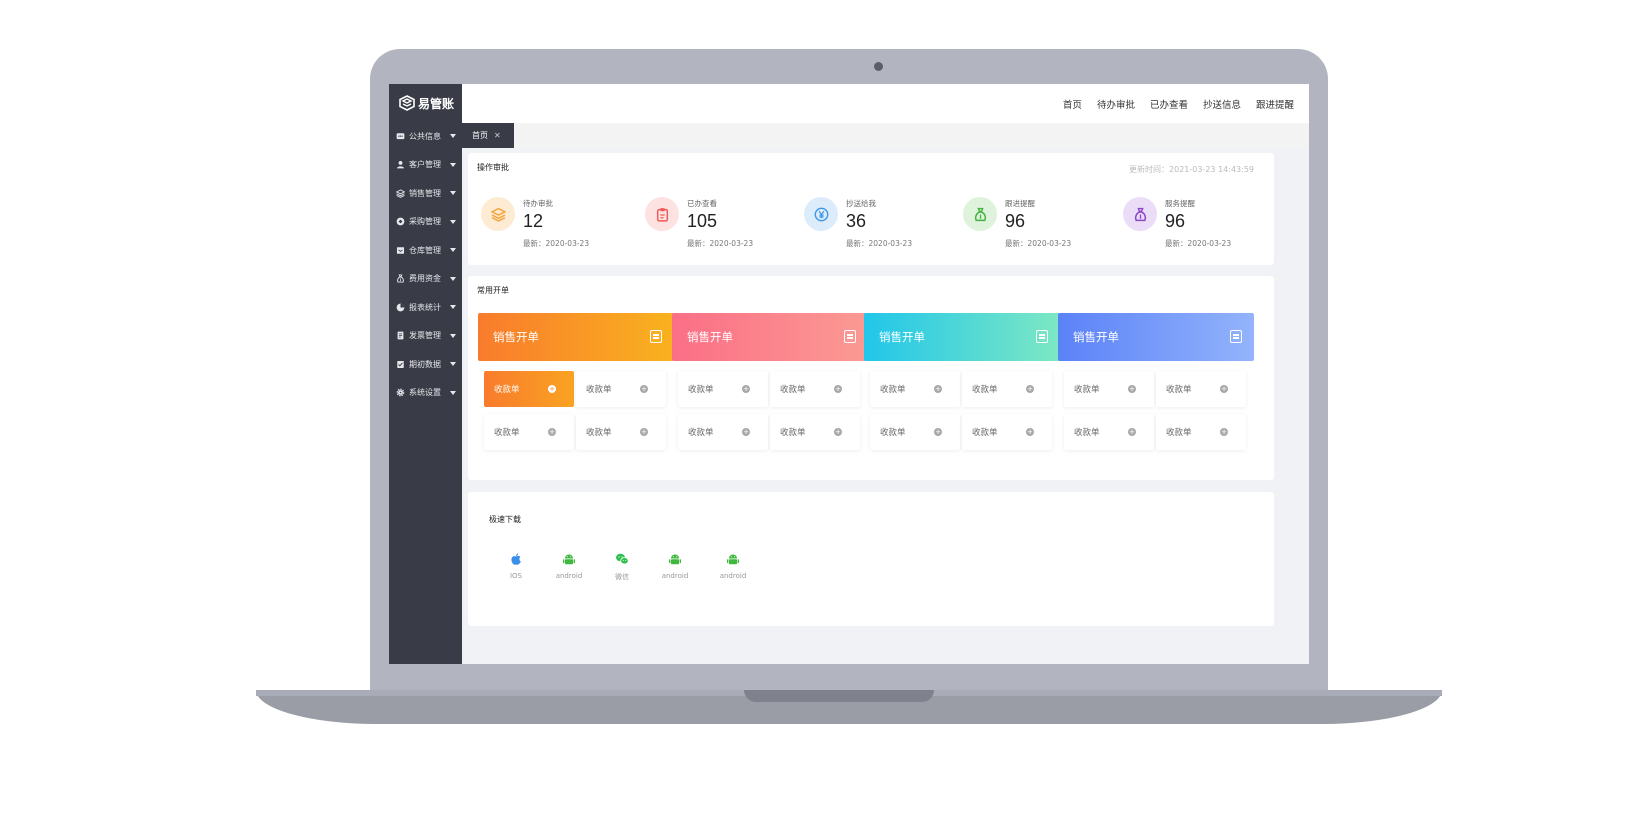 Image resolution: width=1638 pixels, height=822 pixels. What do you see at coordinates (425, 136) in the screenshot?
I see `sidebar-item-0: 公共信息` at bounding box center [425, 136].